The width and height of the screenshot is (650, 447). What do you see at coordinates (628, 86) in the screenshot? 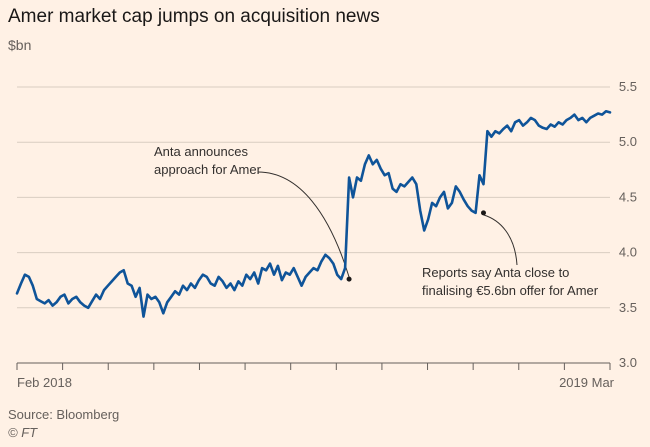
I see `y-tick-label: 5.5` at bounding box center [628, 86].